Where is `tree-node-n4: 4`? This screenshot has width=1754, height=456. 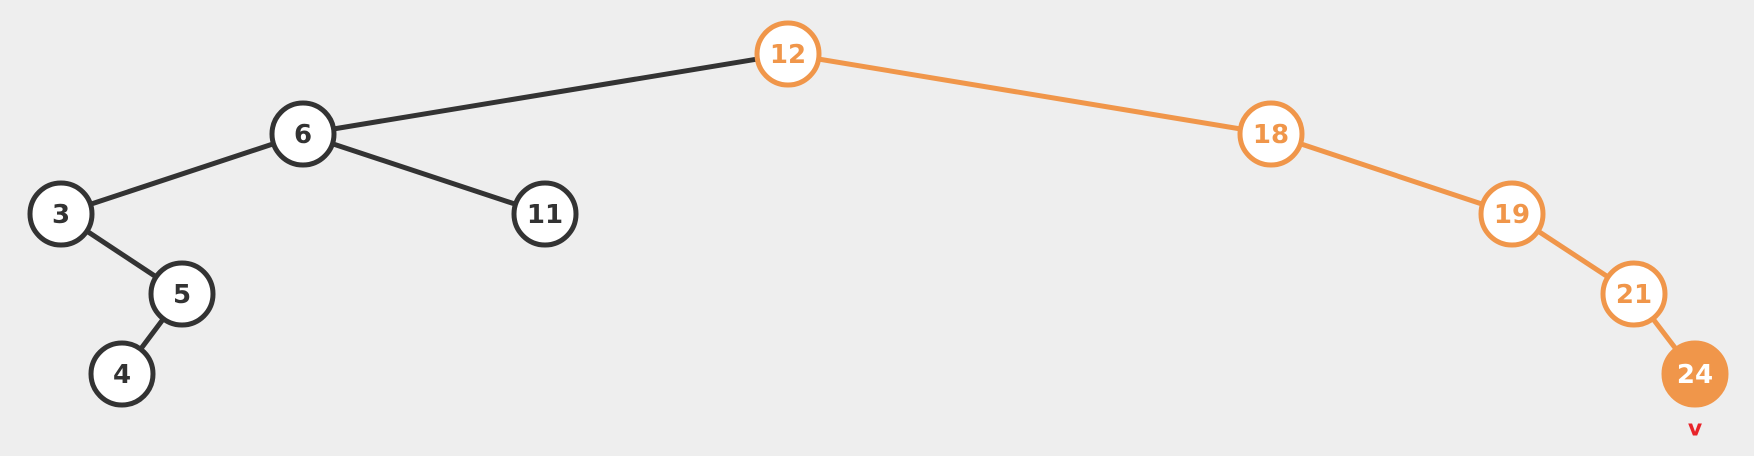 tree-node-n4: 4 is located at coordinates (122, 374).